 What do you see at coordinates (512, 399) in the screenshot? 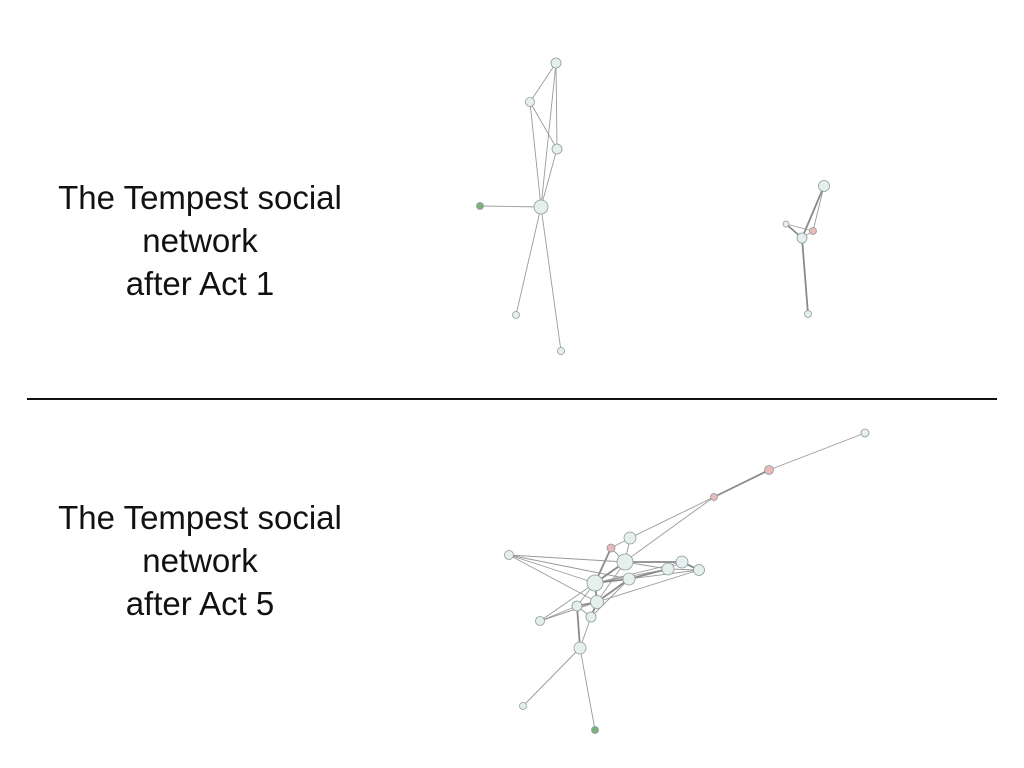
I see `section-divider` at bounding box center [512, 399].